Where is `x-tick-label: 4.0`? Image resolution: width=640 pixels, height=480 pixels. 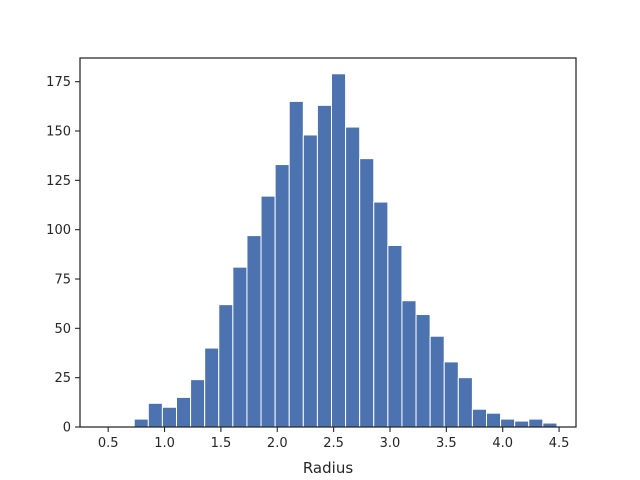 x-tick-label: 4.0 is located at coordinates (502, 443).